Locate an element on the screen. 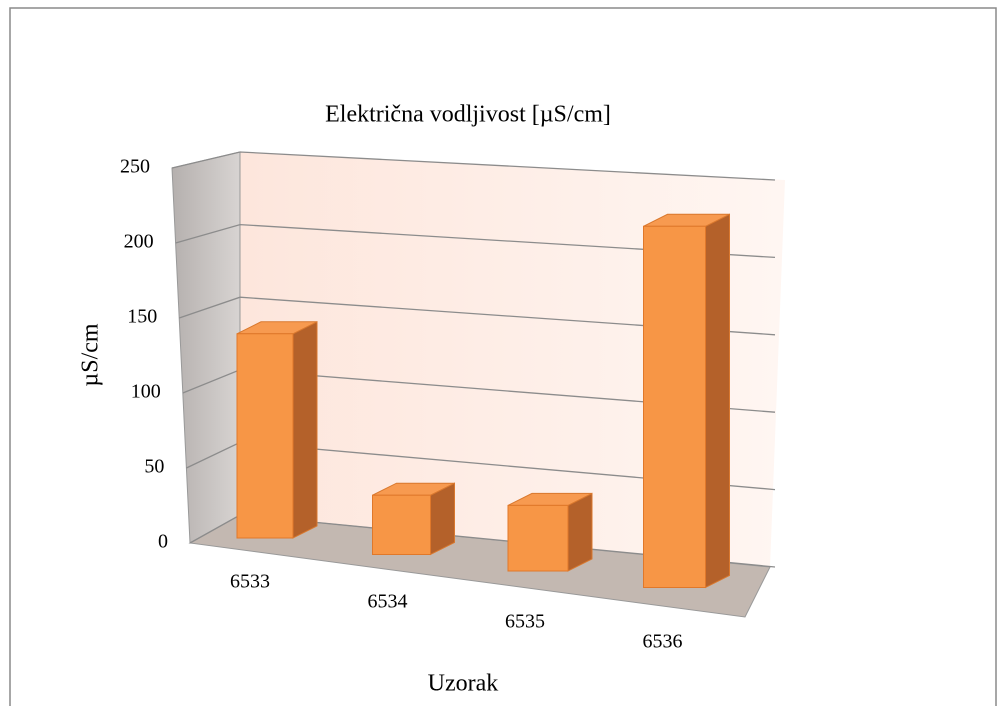  side-wall is located at coordinates (206, 347).